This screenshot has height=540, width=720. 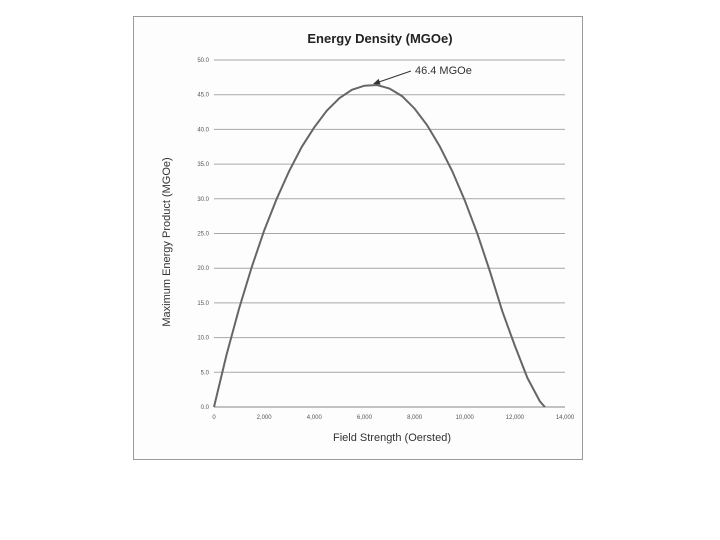 What do you see at coordinates (167, 241) in the screenshot?
I see `y-axis-title: Maximum Energy Product (MGOe)` at bounding box center [167, 241].